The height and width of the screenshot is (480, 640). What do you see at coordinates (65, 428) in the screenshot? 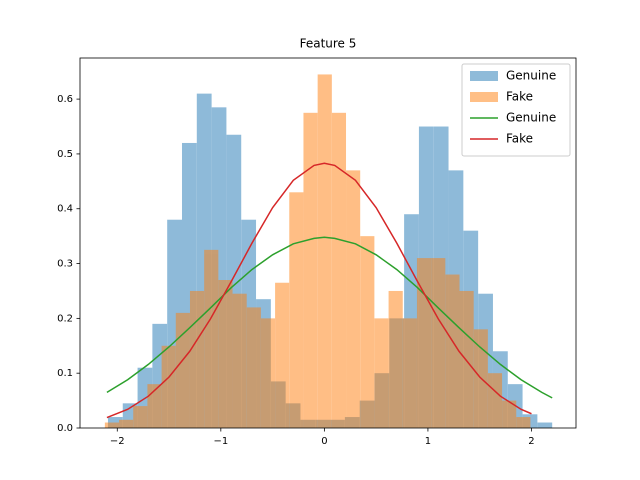
I see `y-tick-label: 0.0` at bounding box center [65, 428].